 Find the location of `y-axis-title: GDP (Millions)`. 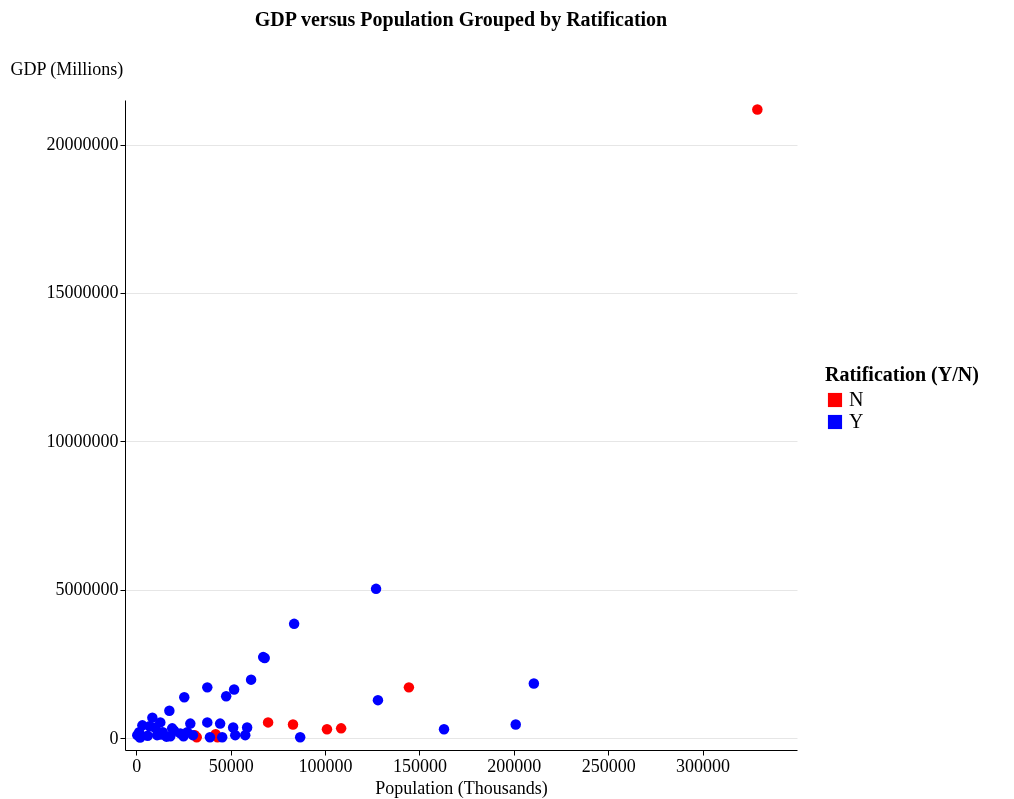

y-axis-title: GDP (Millions) is located at coordinates (67, 69).